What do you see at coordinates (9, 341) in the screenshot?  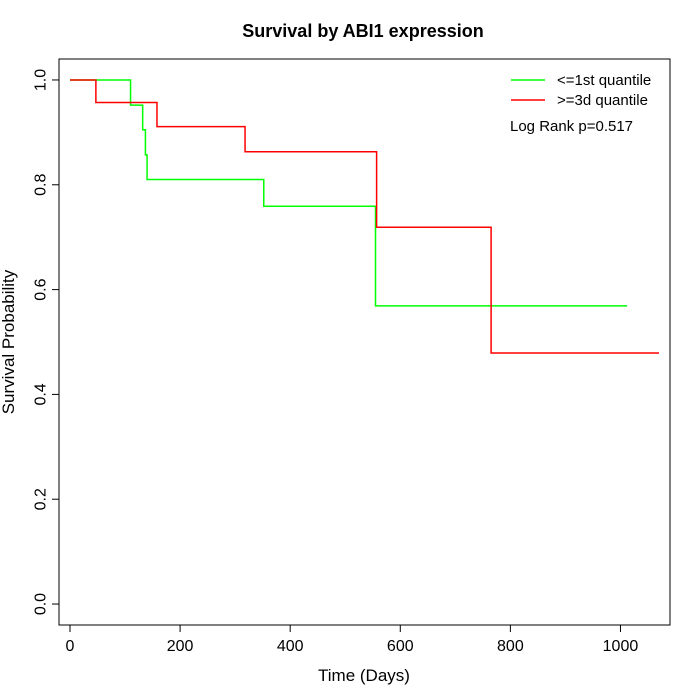 I see `y-axis-label: Survival Probability` at bounding box center [9, 341].